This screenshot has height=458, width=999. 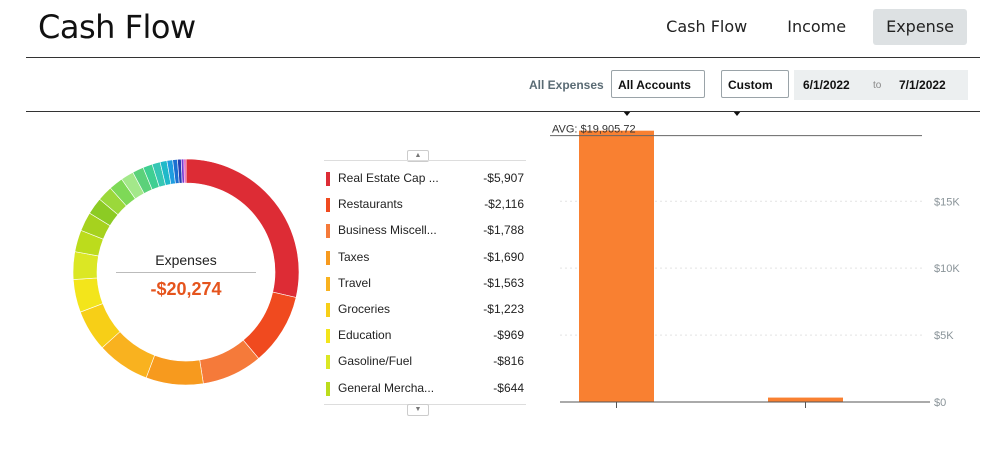 I want to click on tab-income: Income, so click(x=817, y=26).